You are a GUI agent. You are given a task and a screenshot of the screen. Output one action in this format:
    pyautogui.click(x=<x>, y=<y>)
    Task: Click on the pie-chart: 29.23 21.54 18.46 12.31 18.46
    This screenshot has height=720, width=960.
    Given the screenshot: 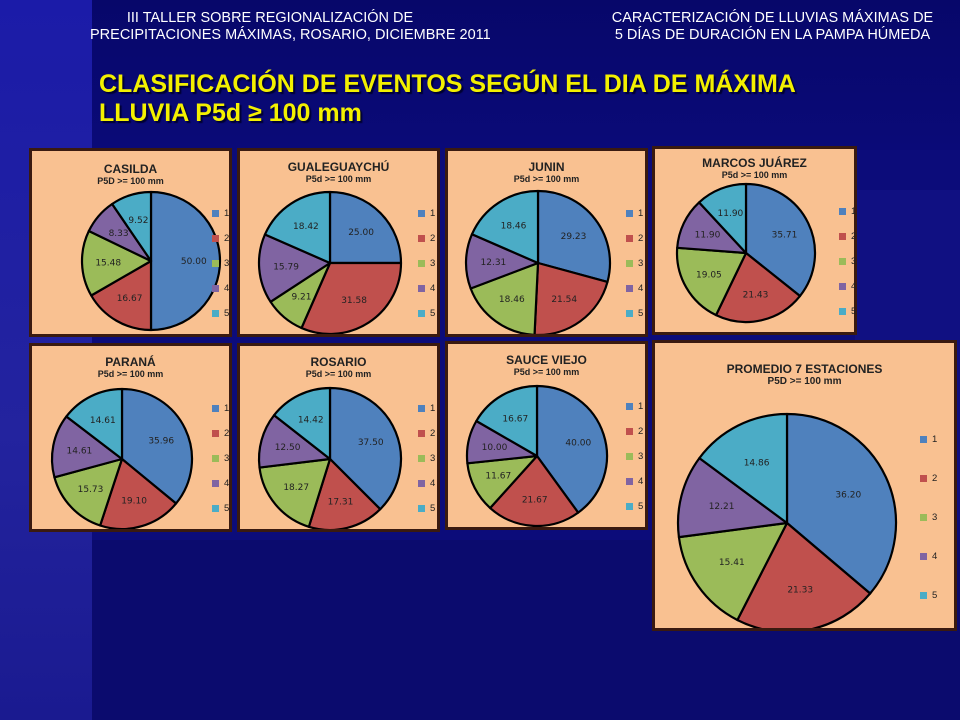 What is the action you would take?
    pyautogui.click(x=538, y=261)
    